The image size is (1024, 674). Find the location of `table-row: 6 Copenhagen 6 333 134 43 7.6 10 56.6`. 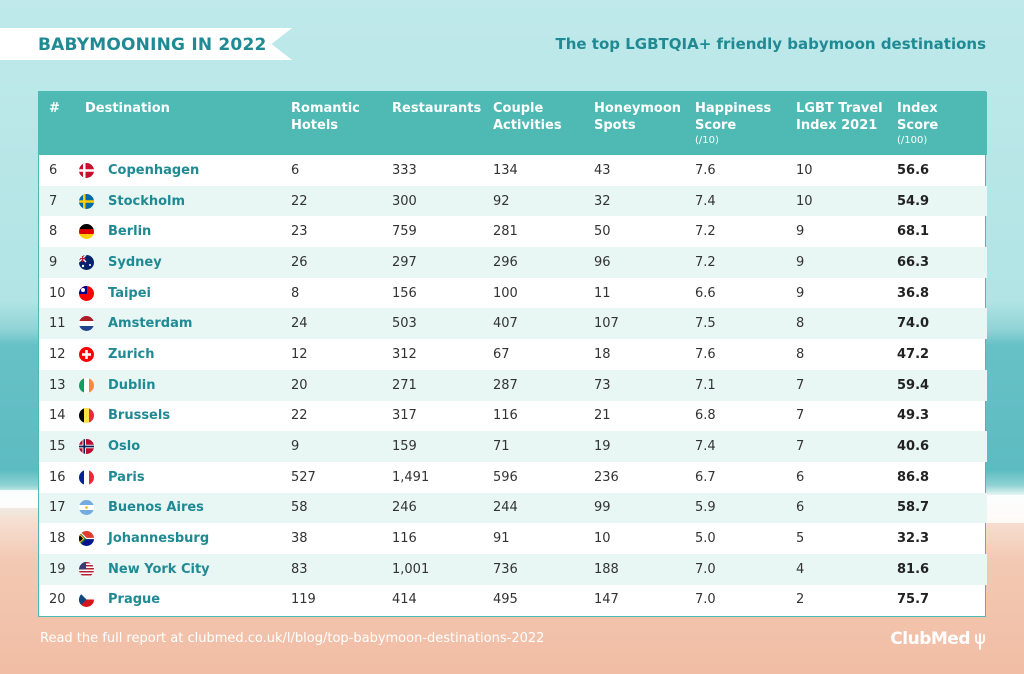

table-row: 6 Copenhagen 6 333 134 43 7.6 10 56.6 is located at coordinates (513, 170).